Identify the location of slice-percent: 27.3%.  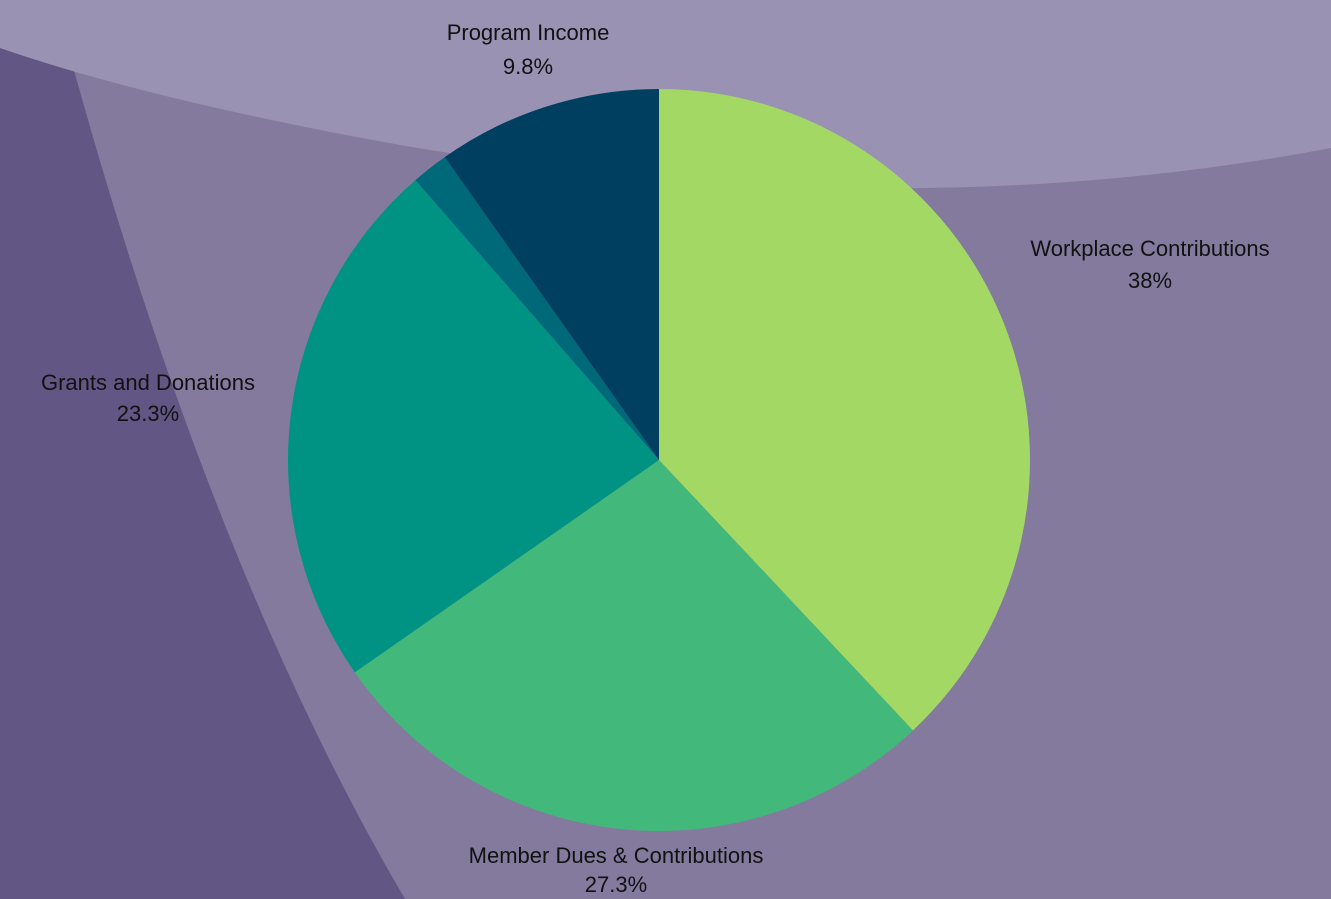
(616, 884).